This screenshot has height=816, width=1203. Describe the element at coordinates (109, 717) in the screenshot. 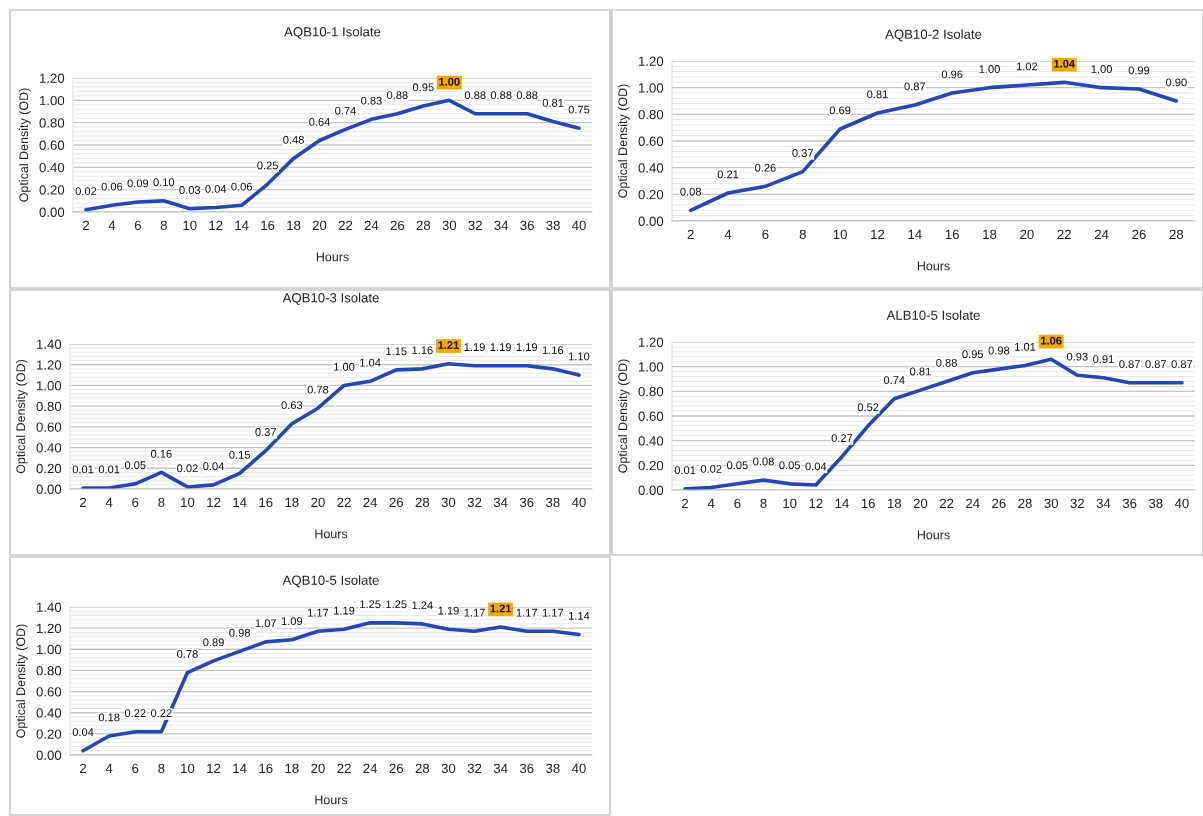

I see `data-label: 0.18` at that location.